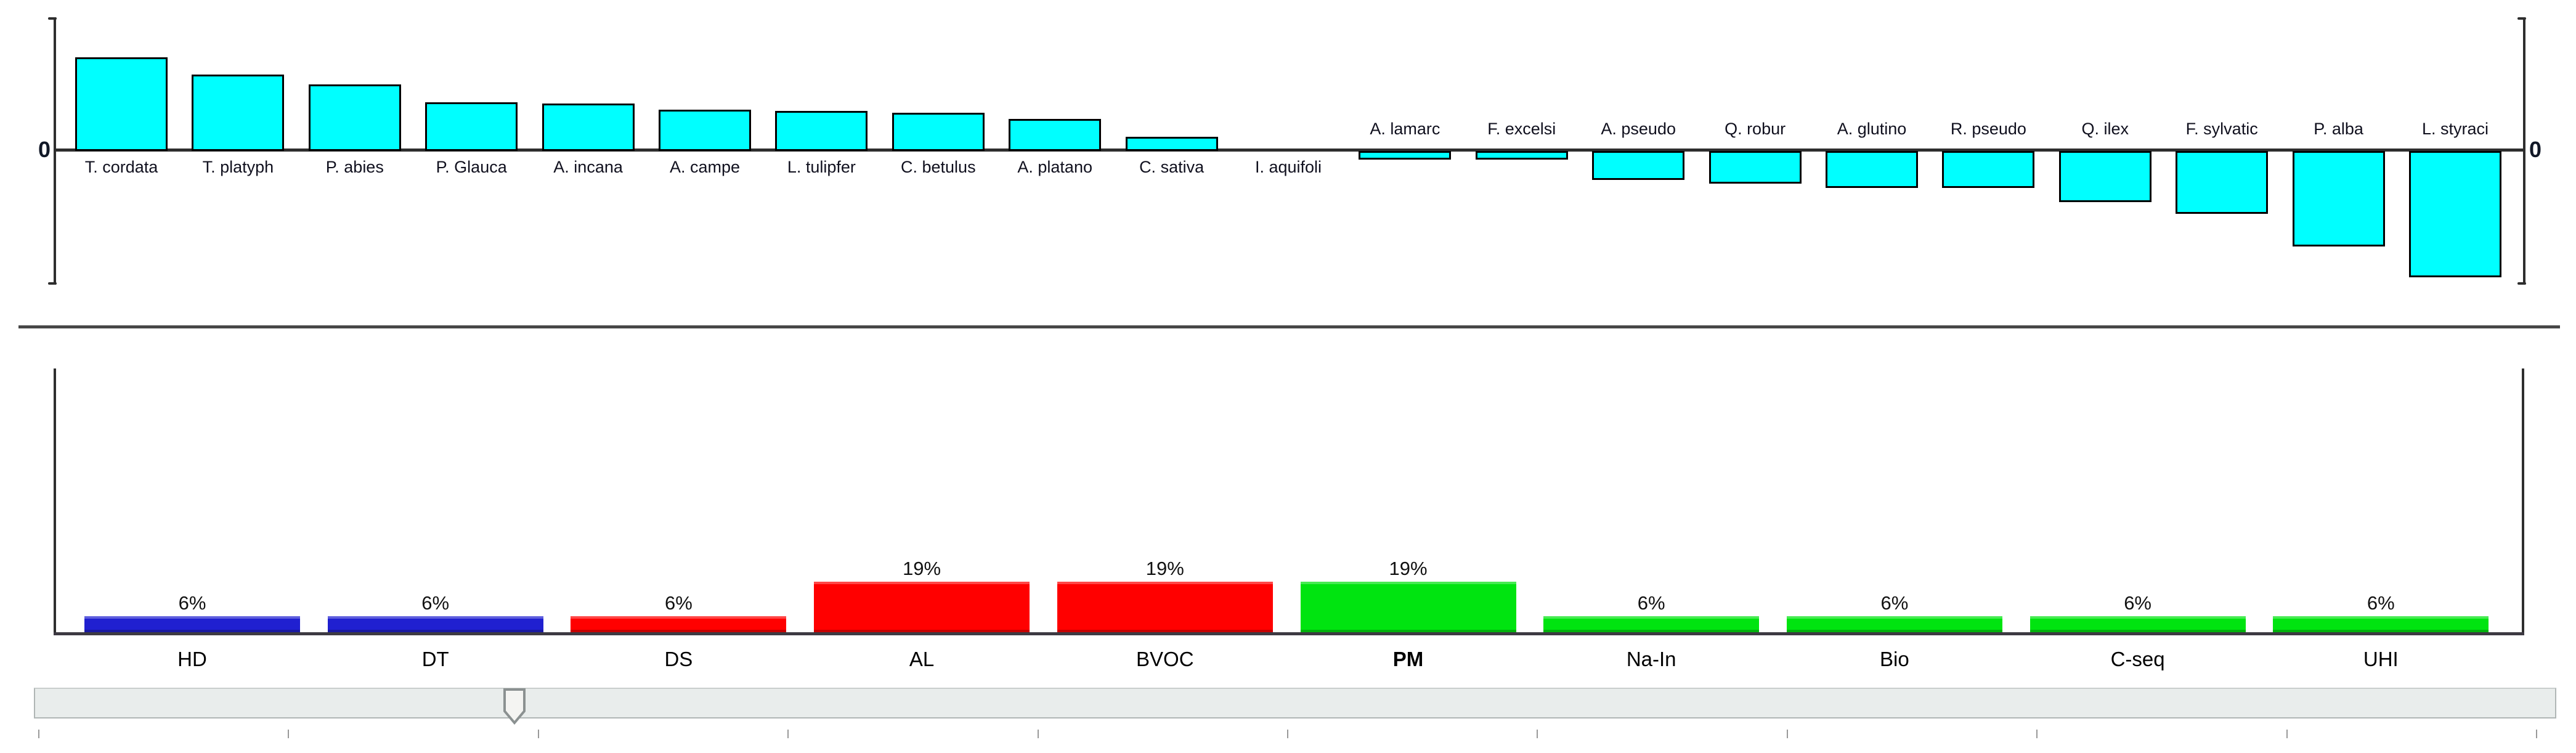 This screenshot has width=2576, height=753. What do you see at coordinates (1295, 703) in the screenshot?
I see `horizontal-slider-track` at bounding box center [1295, 703].